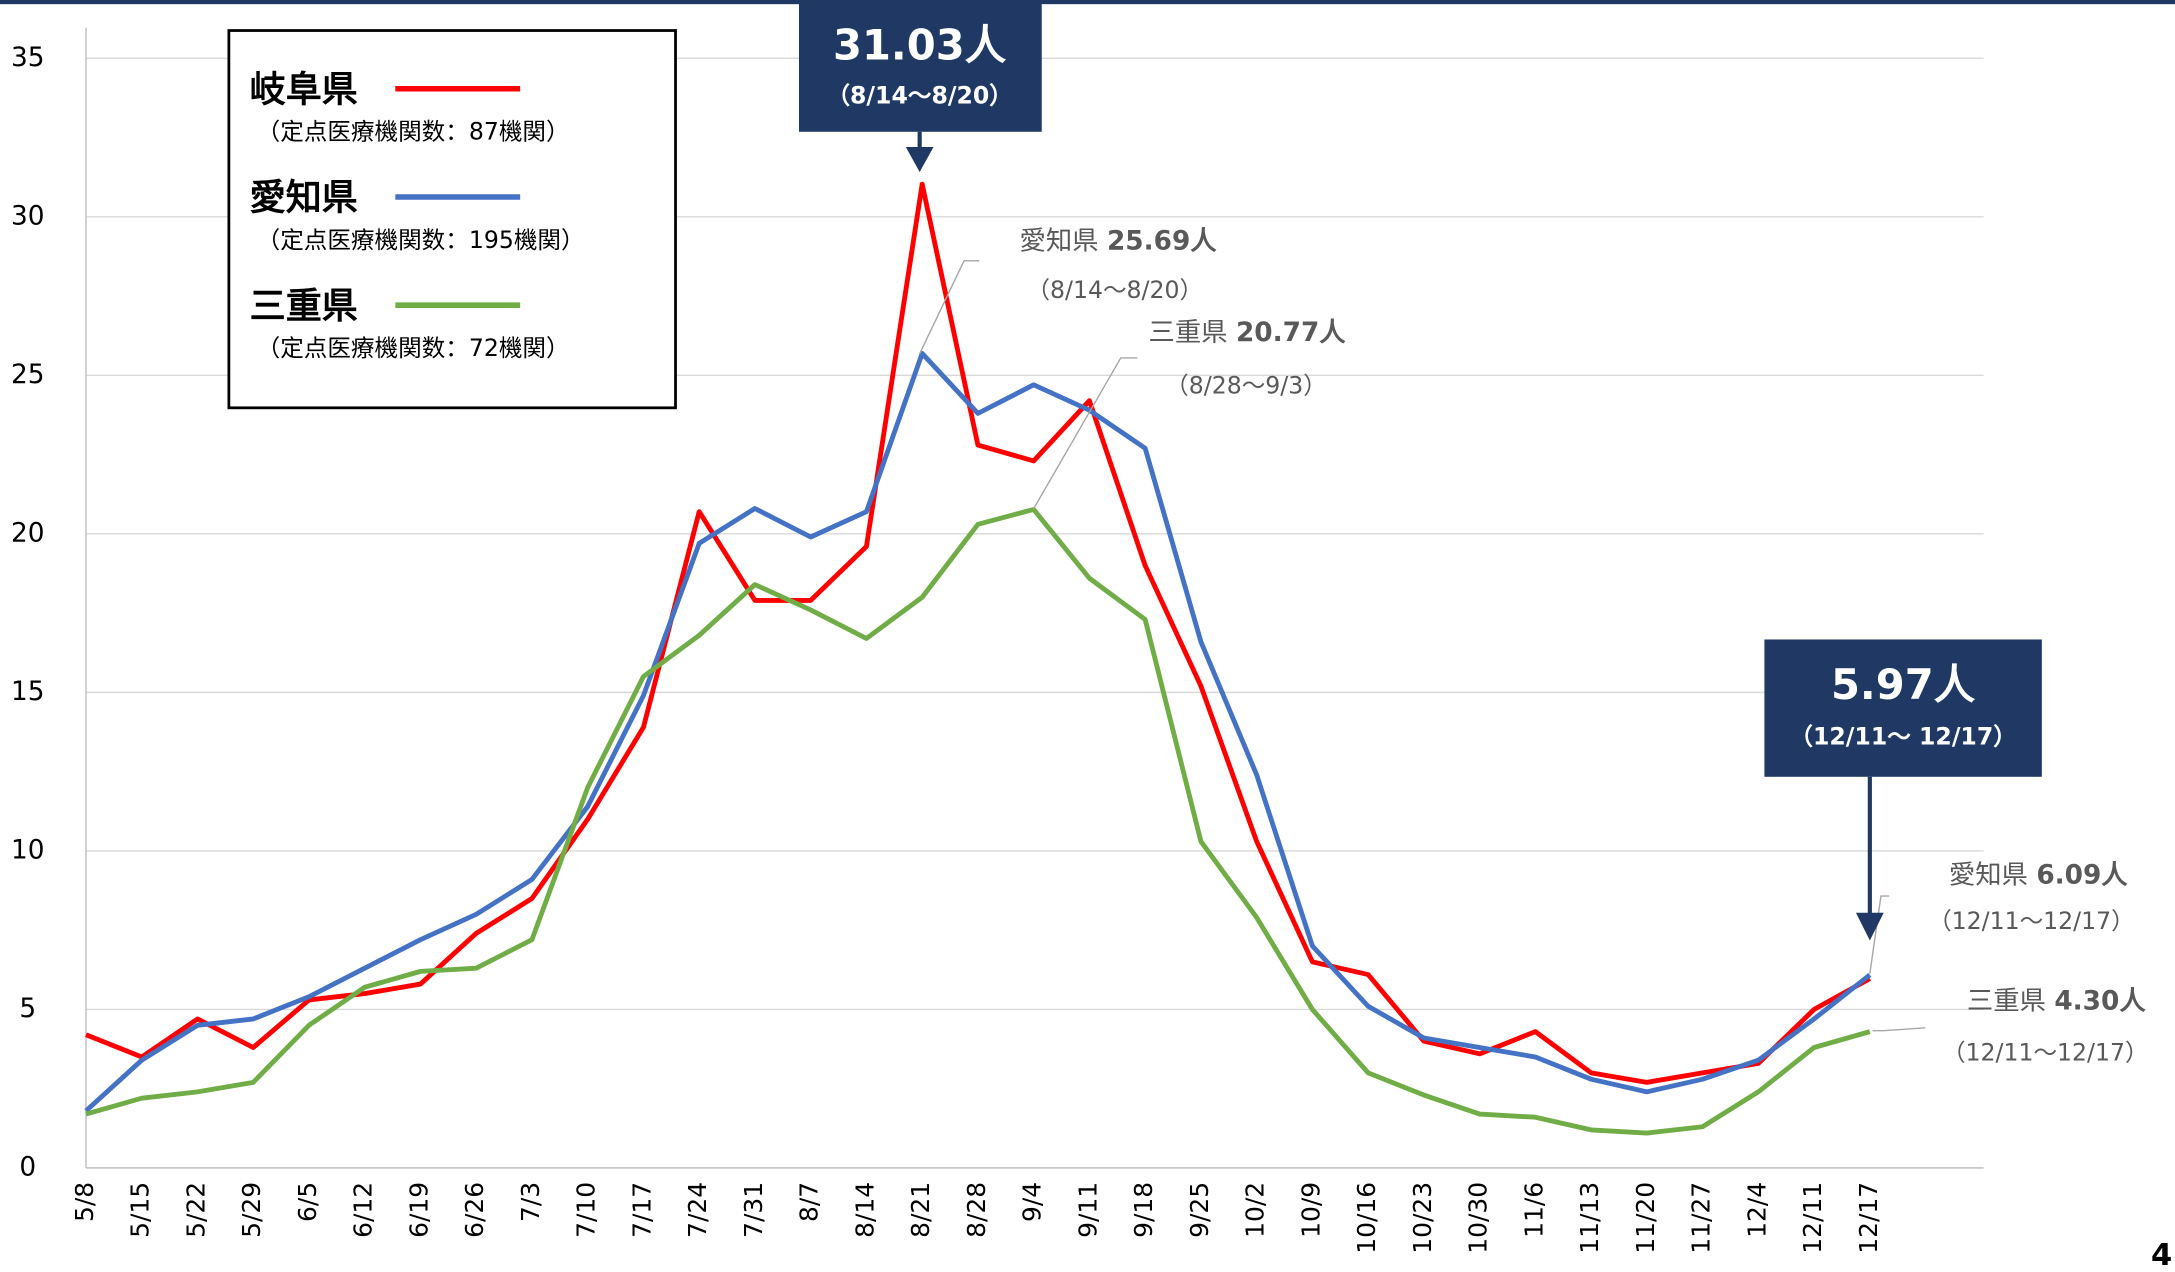  Describe the element at coordinates (251, 1210) in the screenshot. I see `x-tick-label: 5/29` at that location.